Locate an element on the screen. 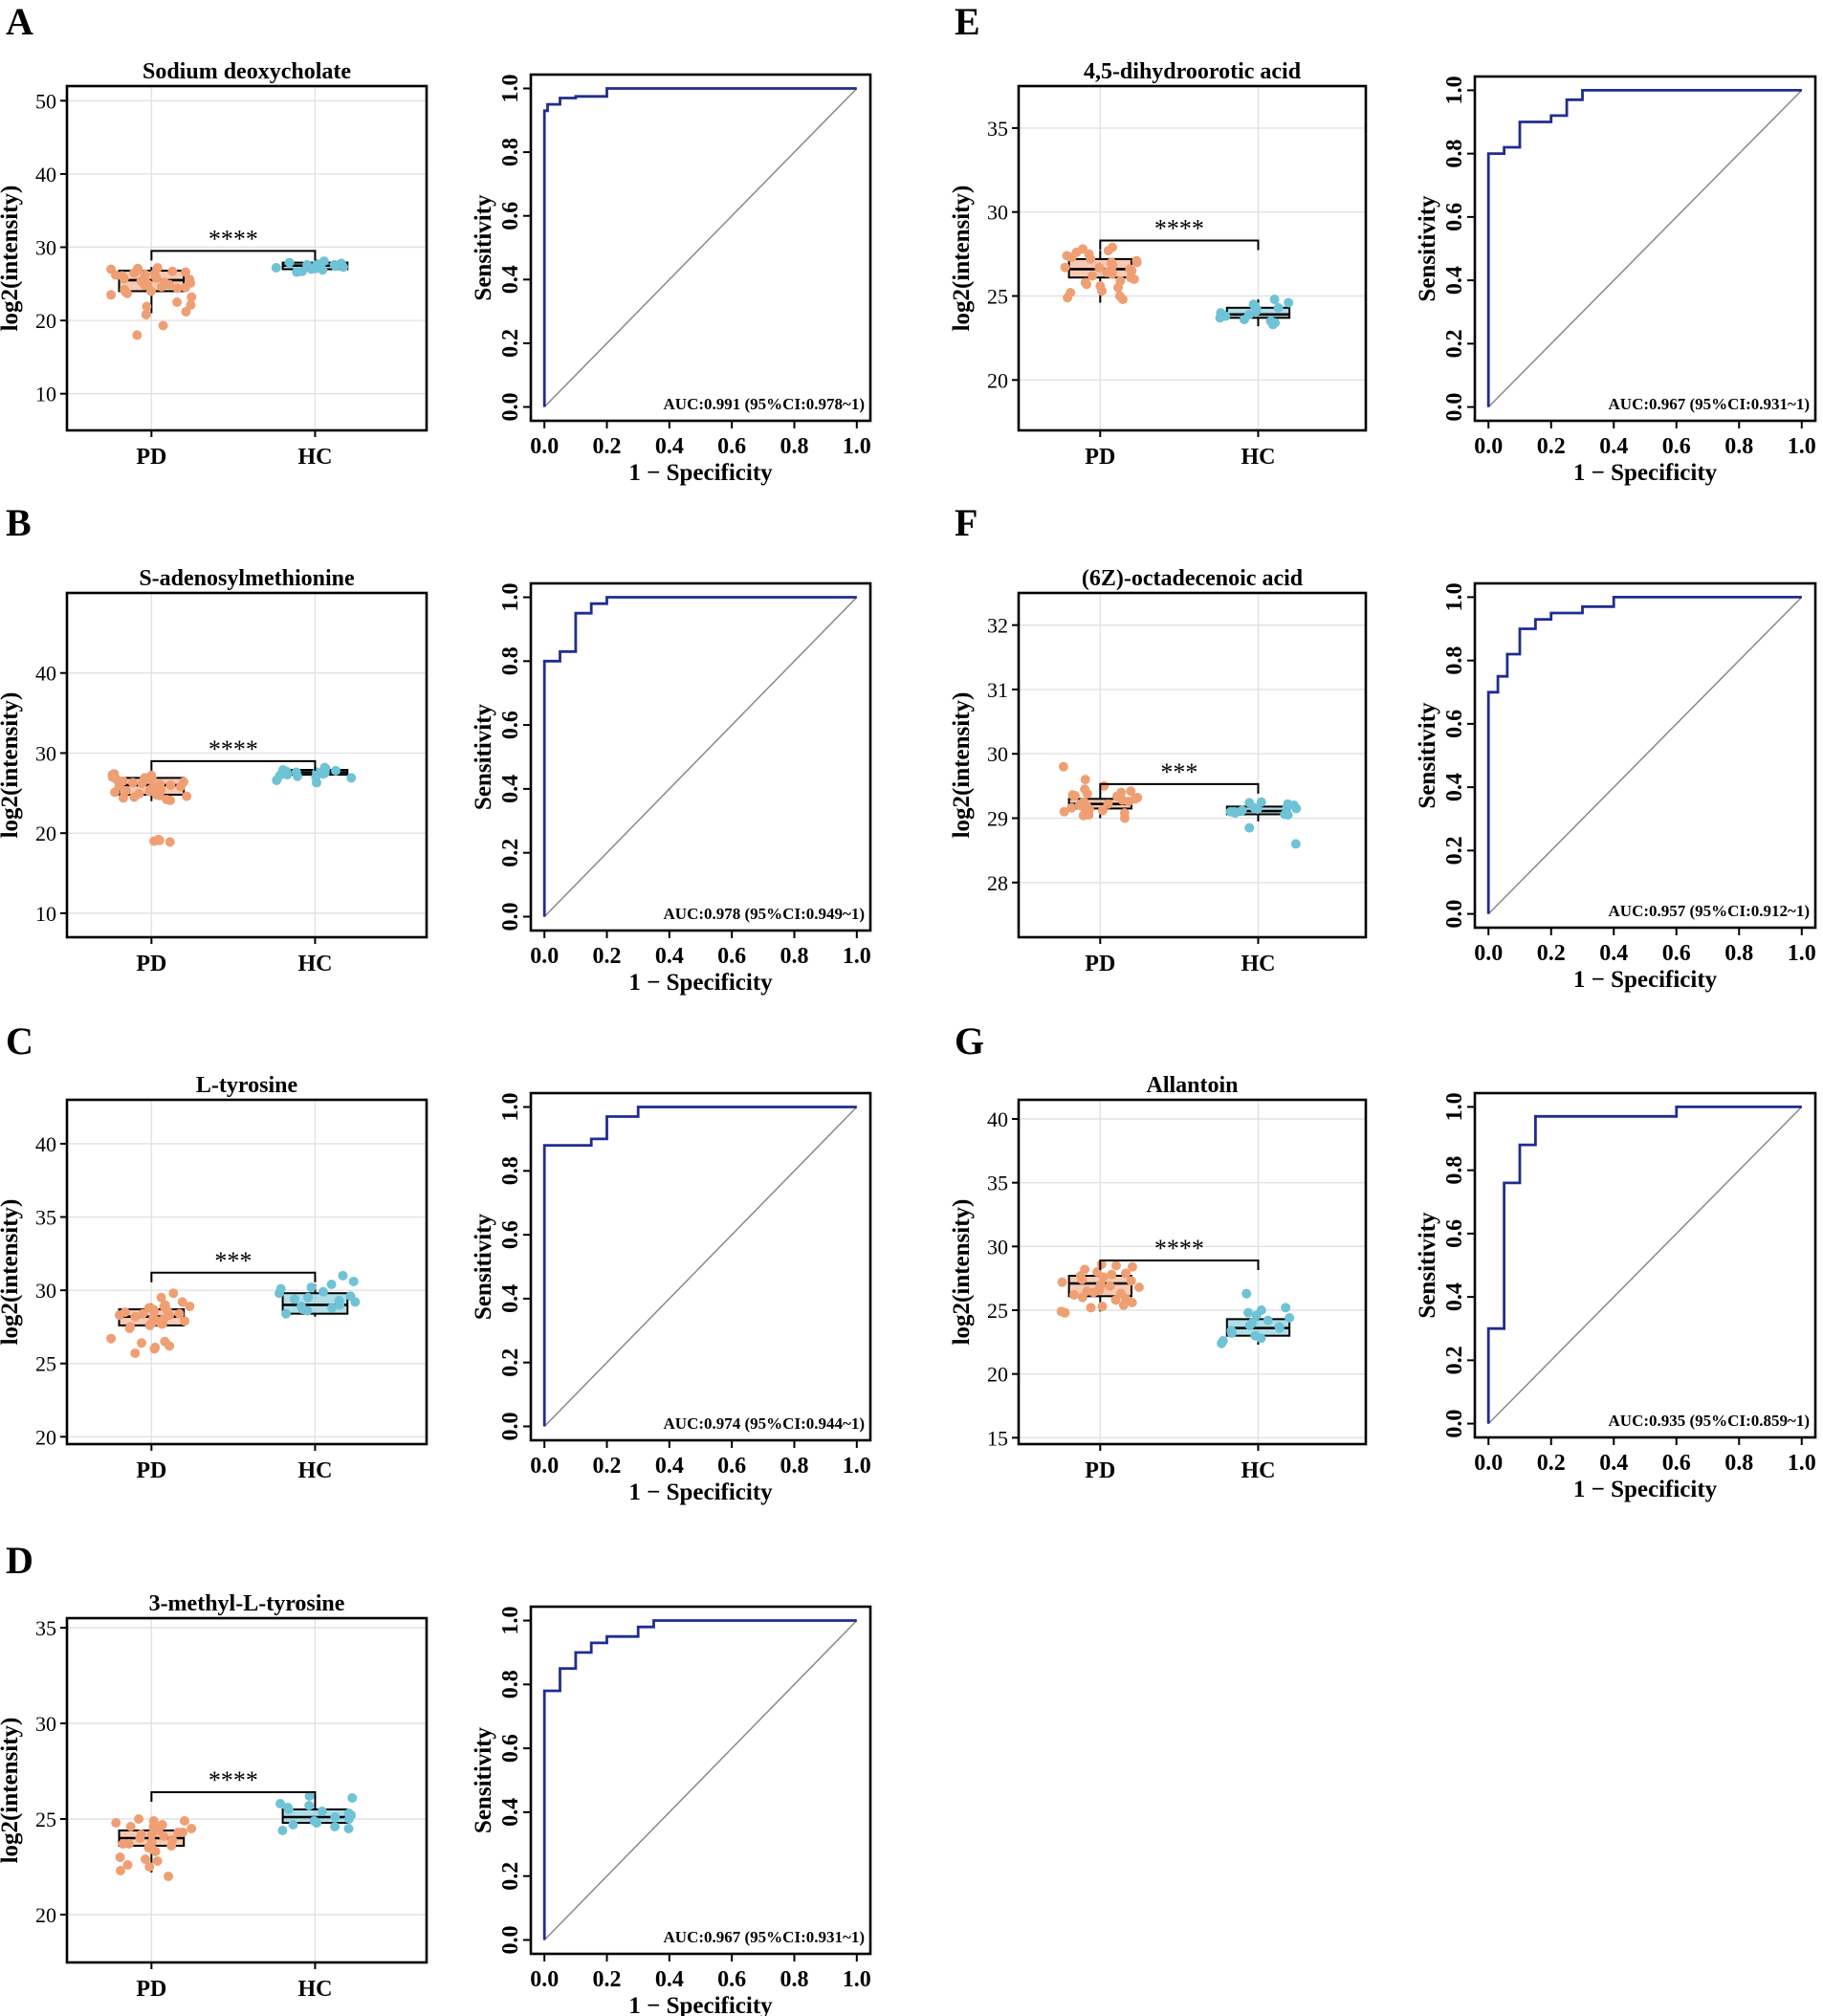 The image size is (1823, 2016). y-tick-label: 25 is located at coordinates (997, 297).